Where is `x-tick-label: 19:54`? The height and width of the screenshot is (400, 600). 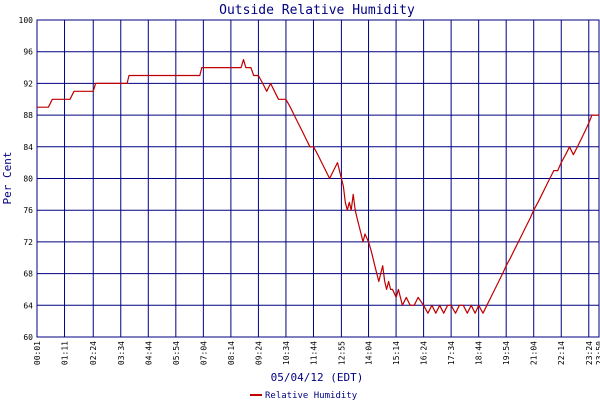
x-tick-label: 19:54 is located at coordinates (506, 353).